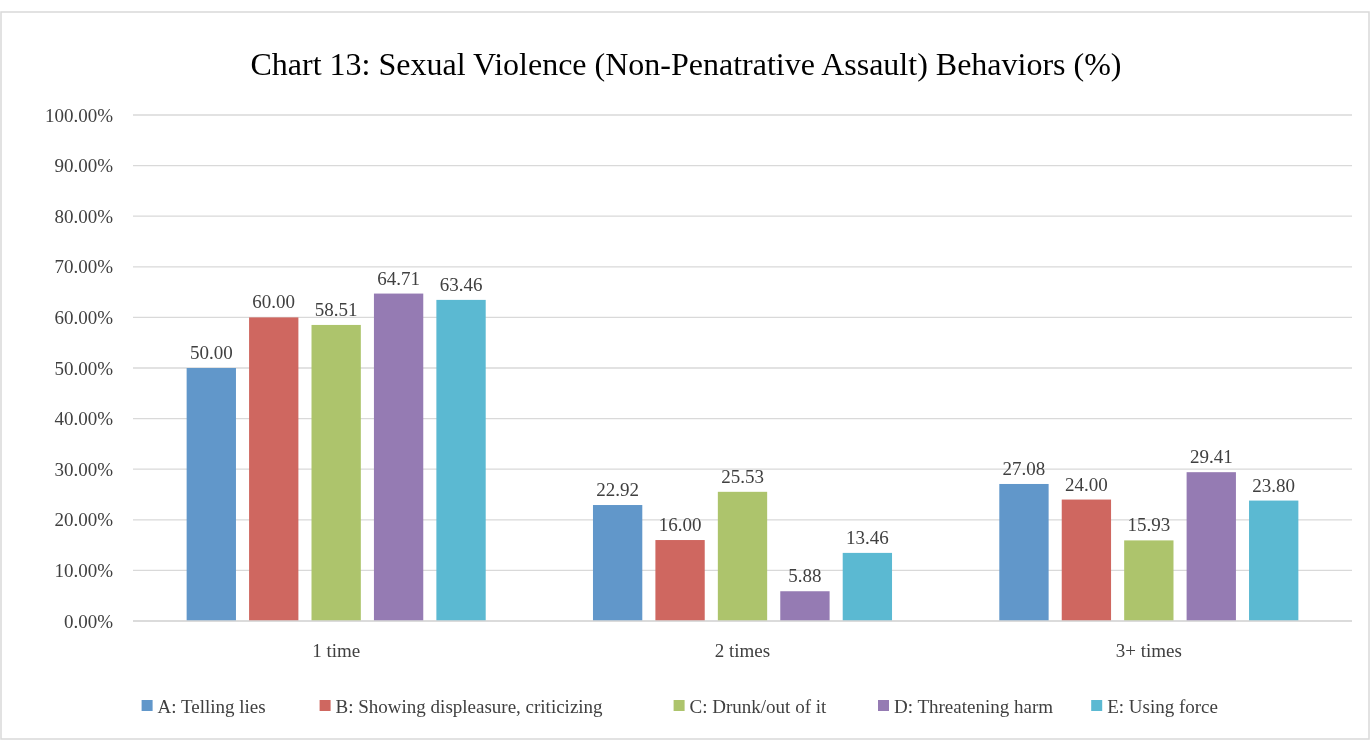  Describe the element at coordinates (1274, 485) in the screenshot. I see `data-label: 23.80` at that location.